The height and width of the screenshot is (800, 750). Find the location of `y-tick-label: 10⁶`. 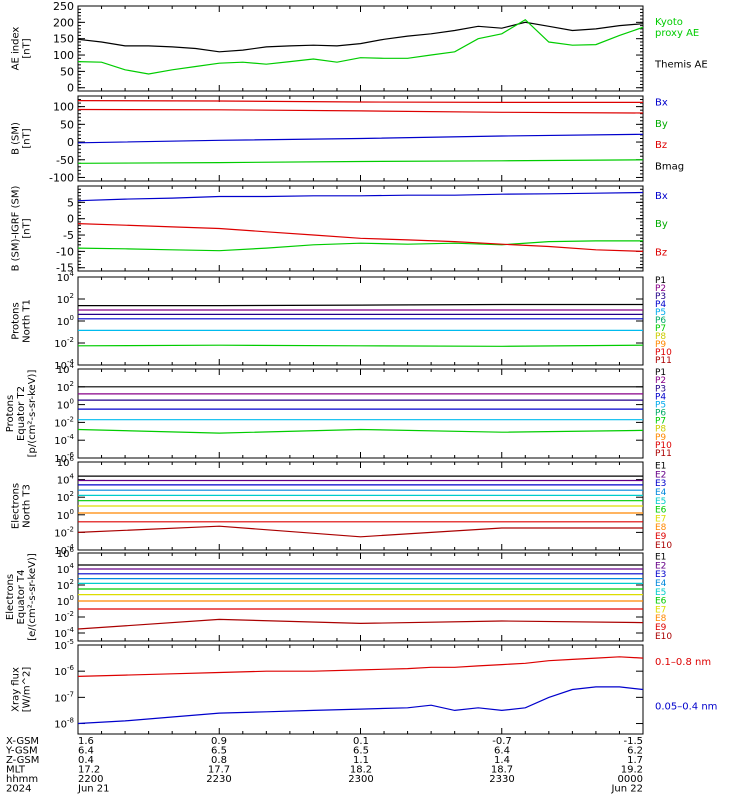

y-tick-label: 10⁶ is located at coordinates (66, 462).